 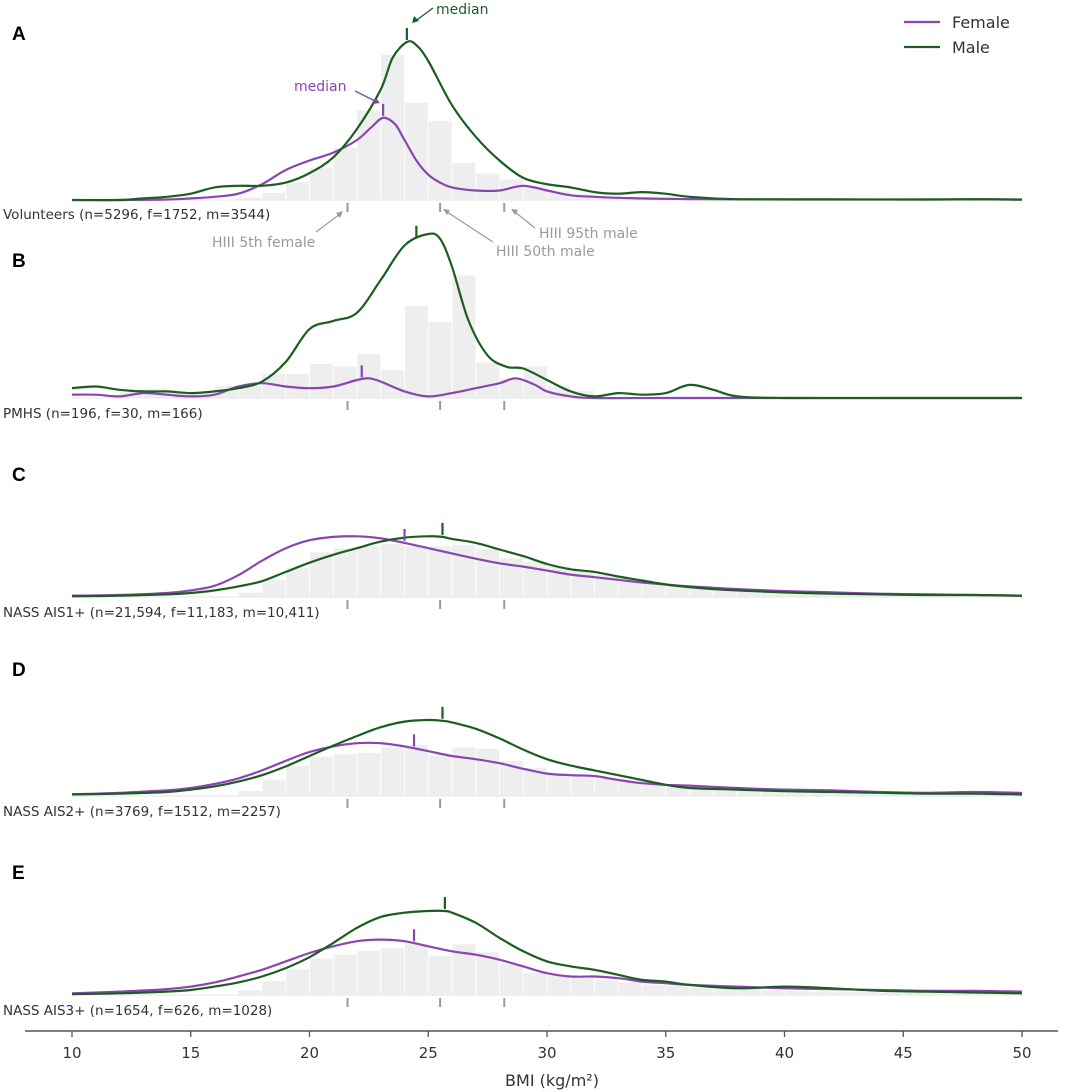 What do you see at coordinates (328, 223) in the screenshot?
I see `hiii-5th-female-arrow` at bounding box center [328, 223].